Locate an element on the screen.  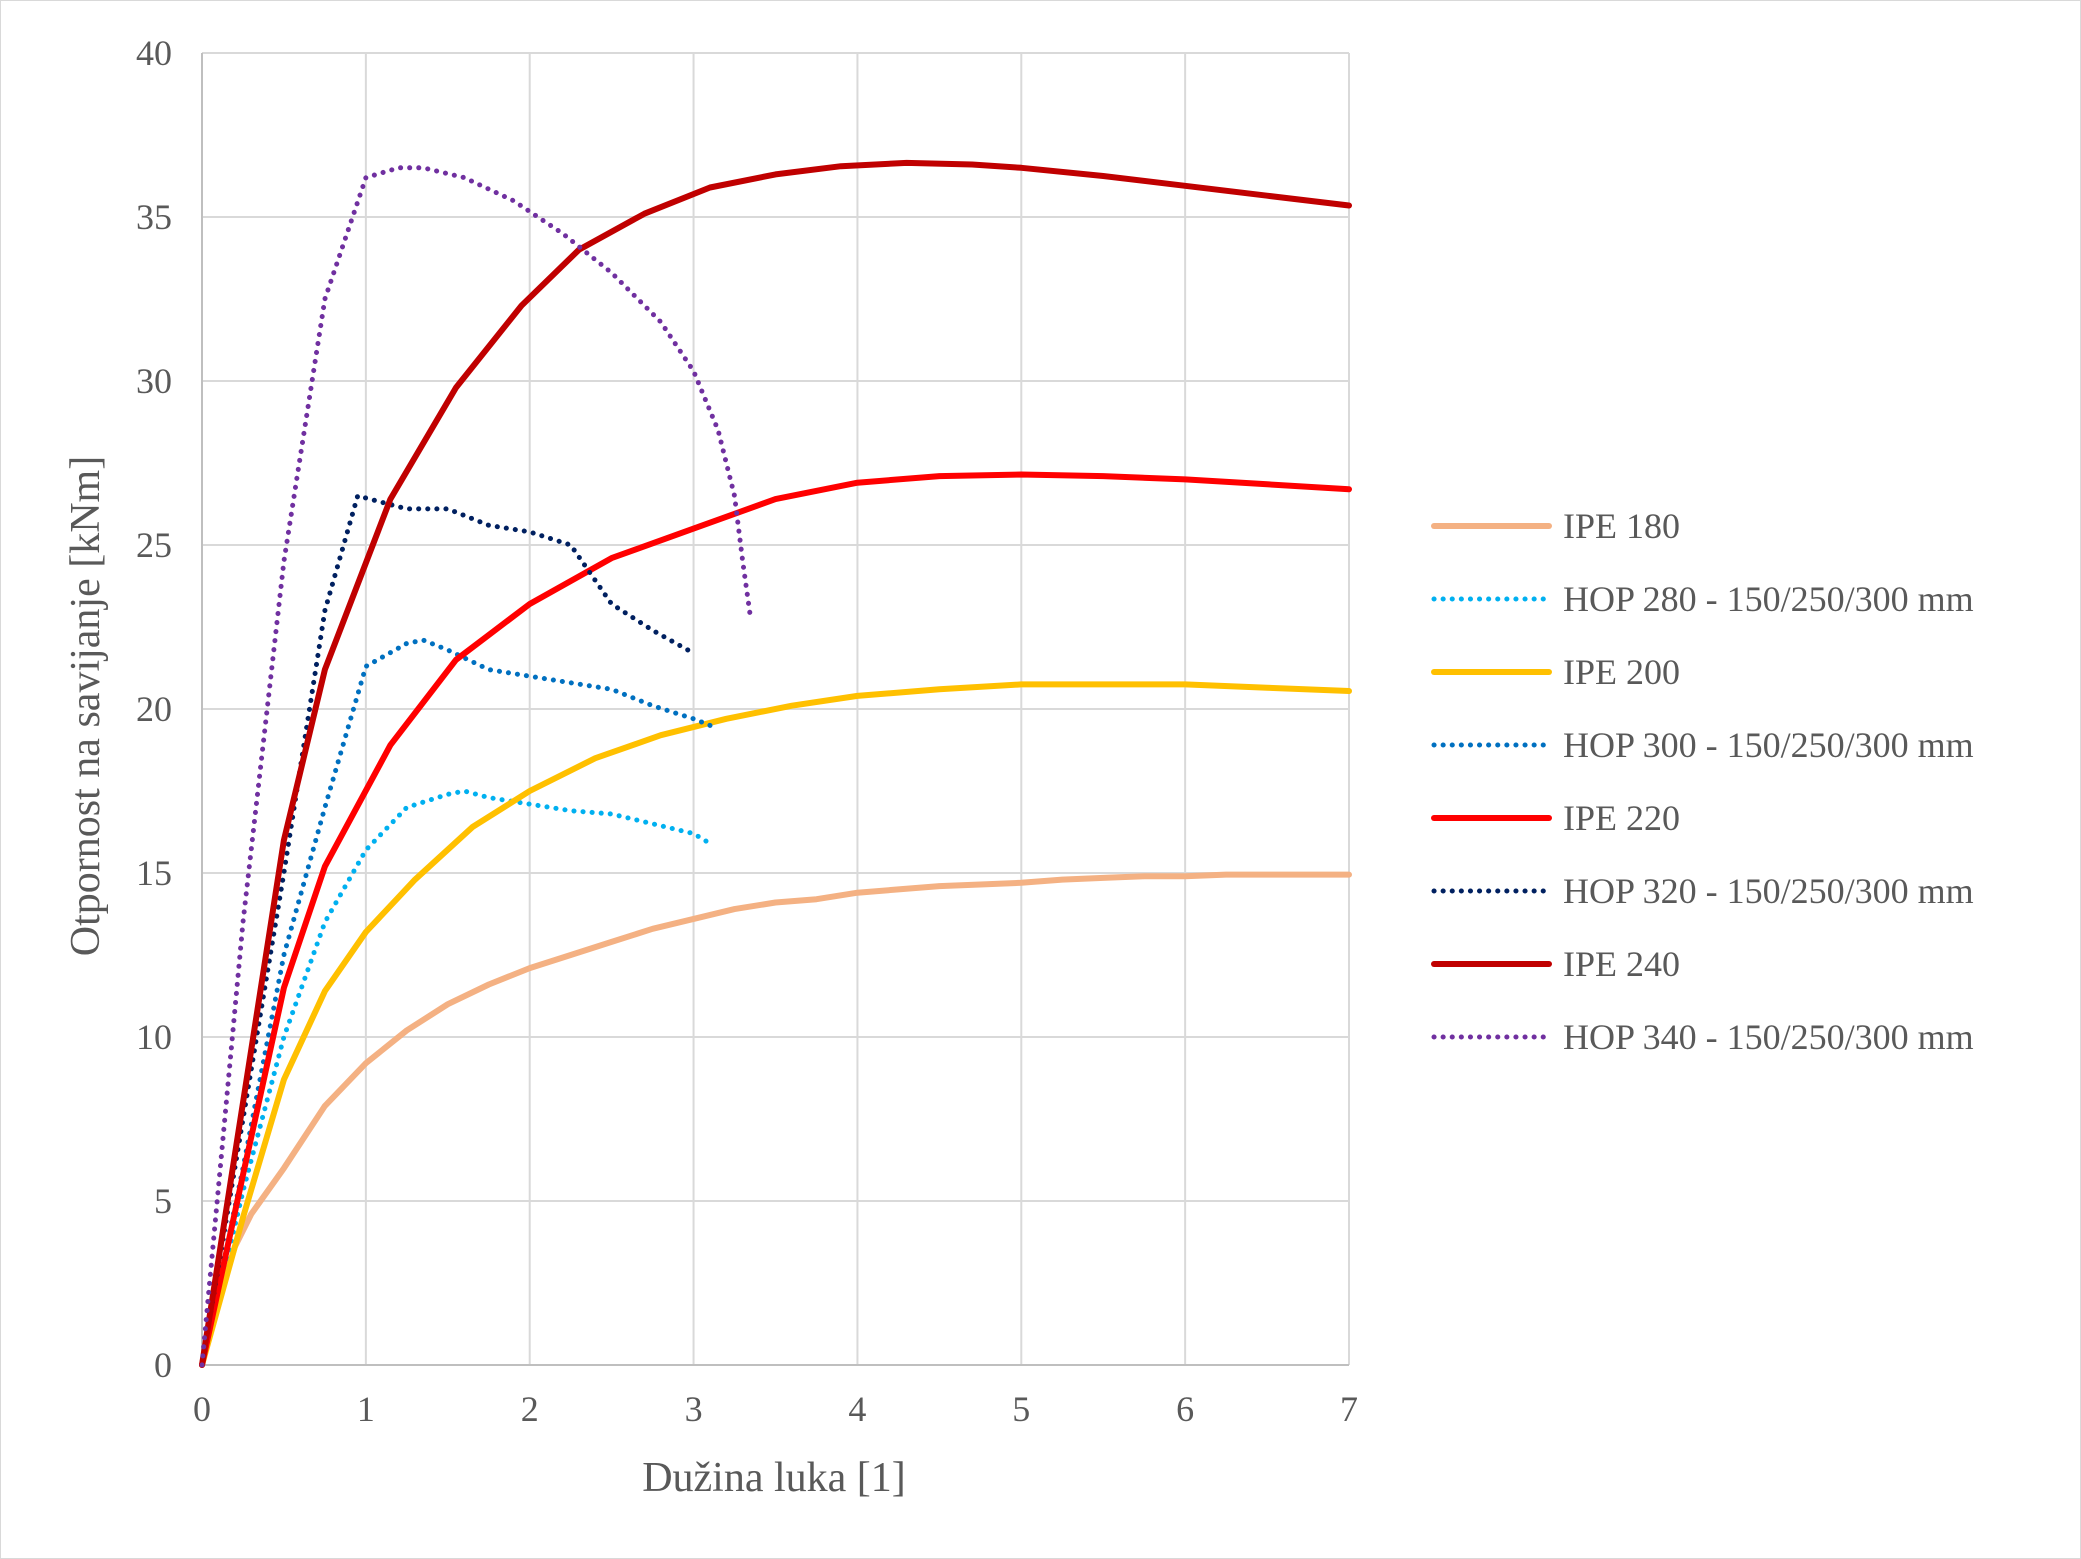
legend-label: IPE 200 is located at coordinates (1621, 672).